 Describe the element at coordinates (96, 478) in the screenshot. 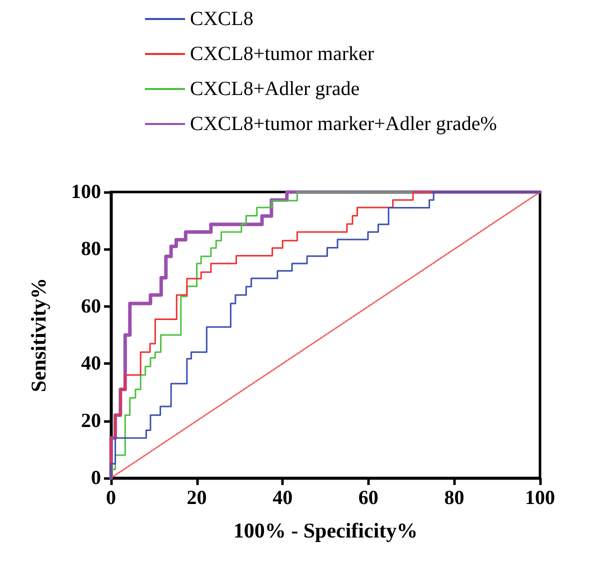

I see `y-tick-label: 0` at that location.